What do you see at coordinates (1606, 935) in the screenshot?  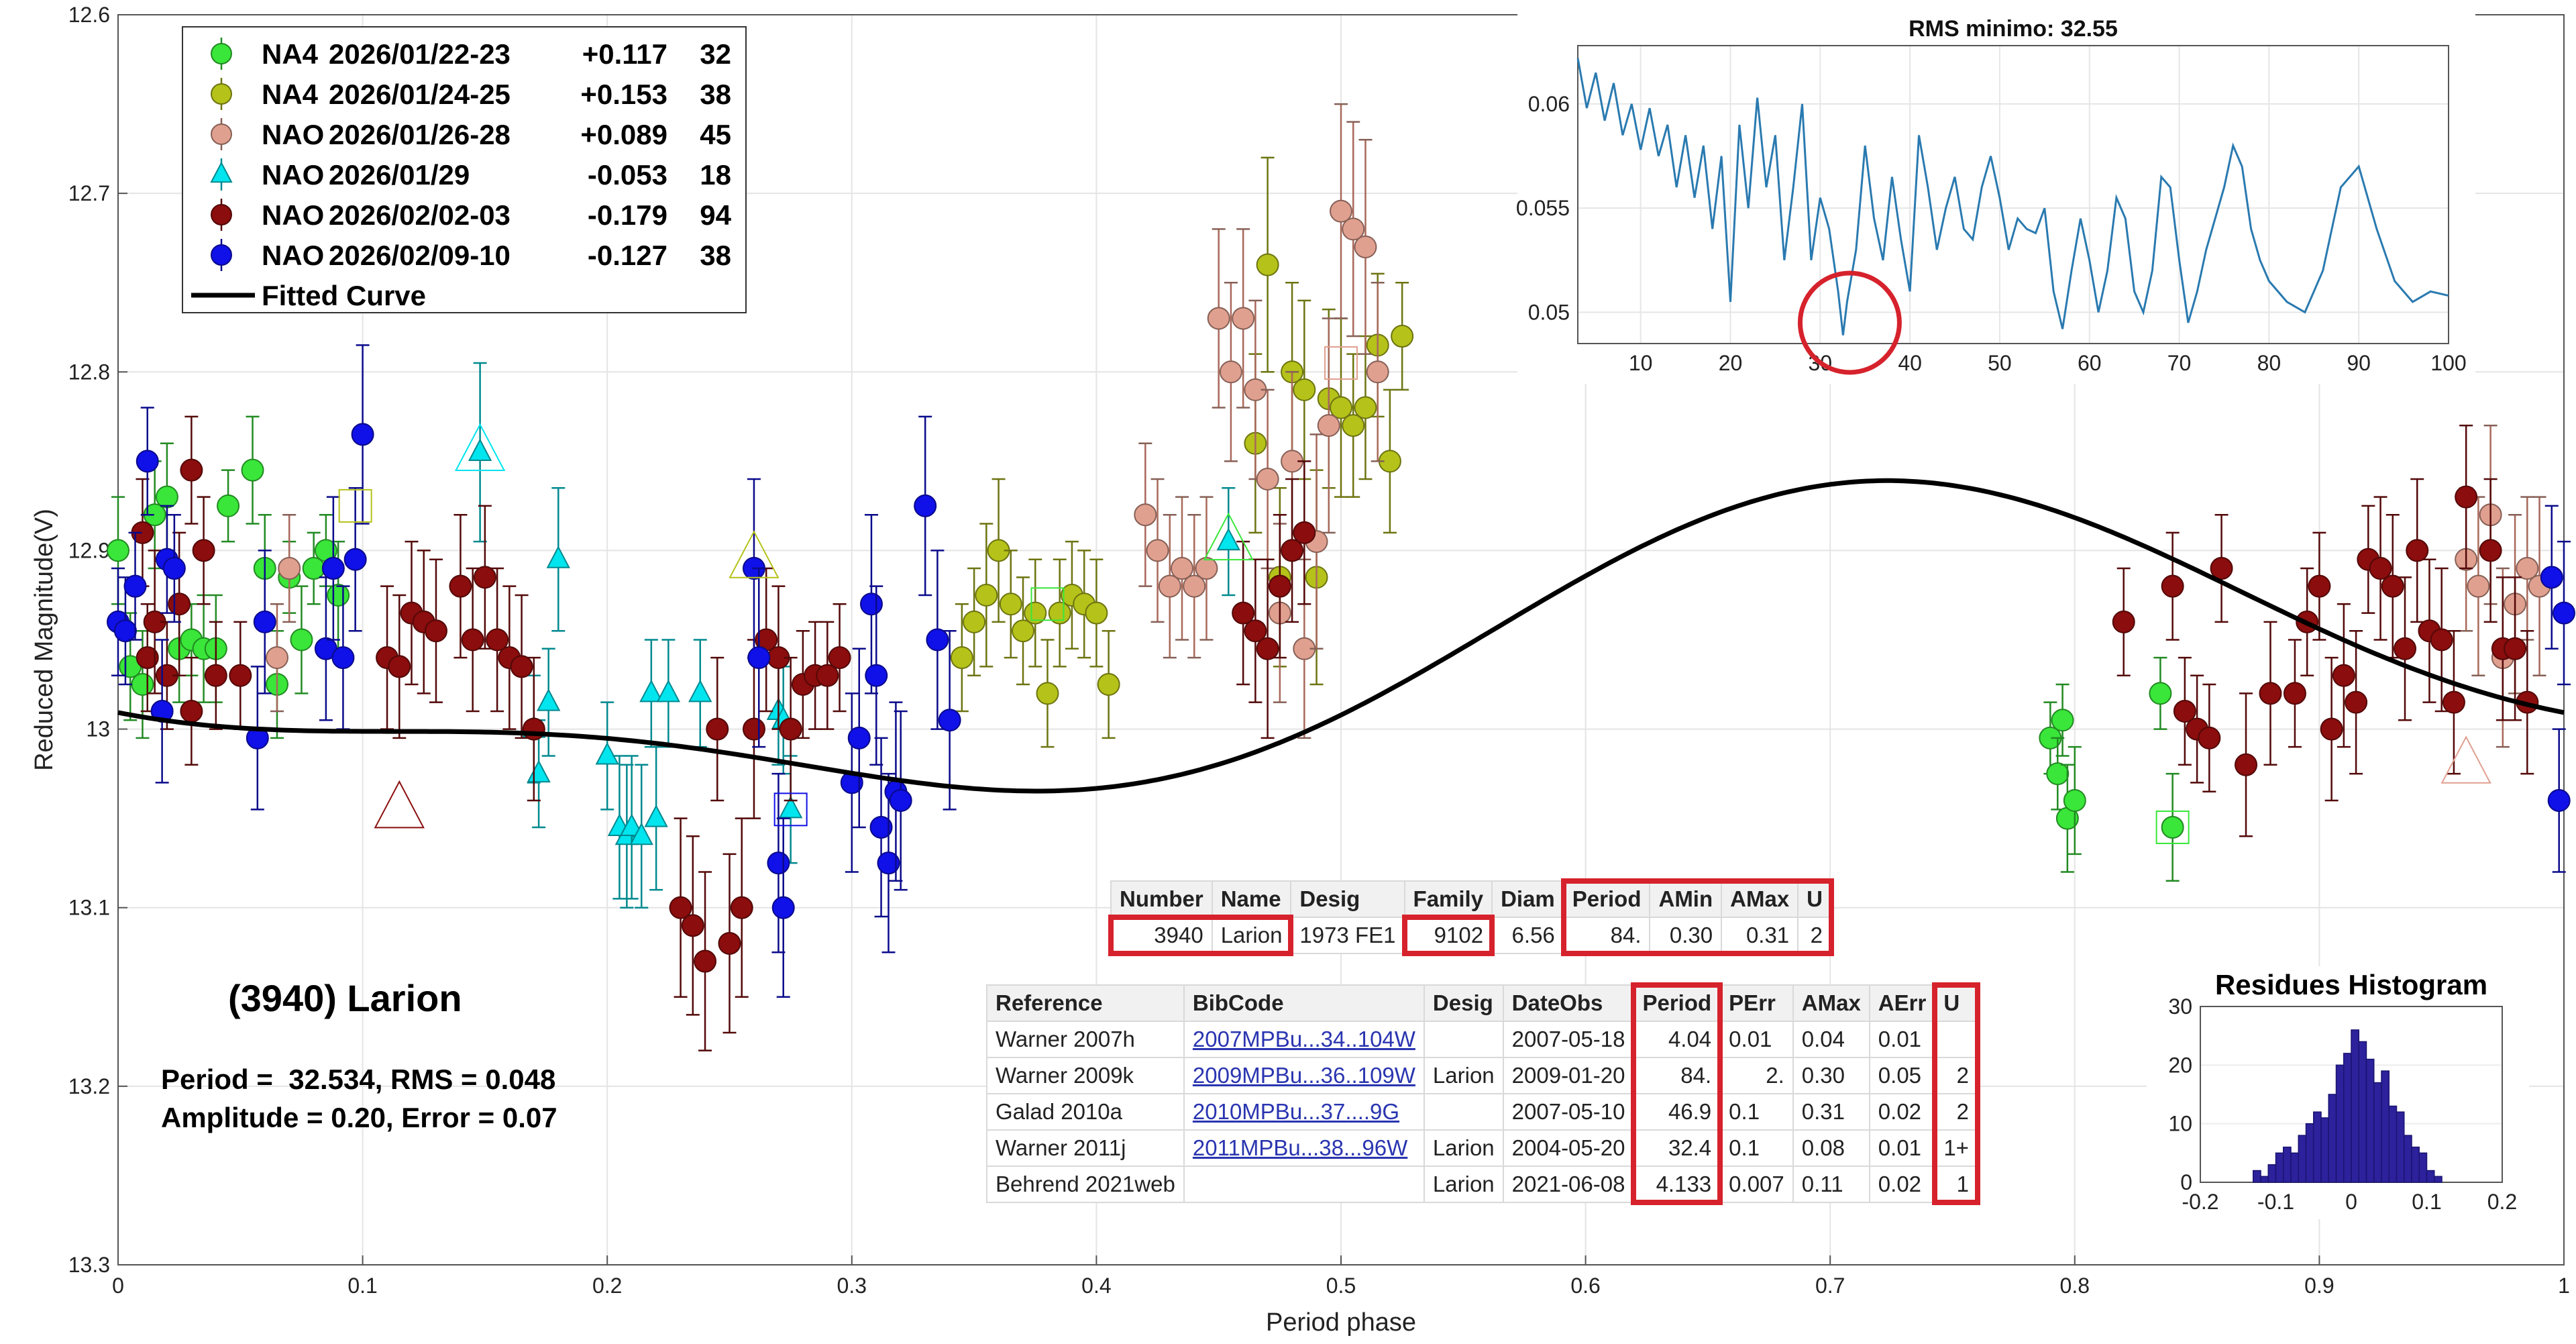 I see `cell-period: 84.` at bounding box center [1606, 935].